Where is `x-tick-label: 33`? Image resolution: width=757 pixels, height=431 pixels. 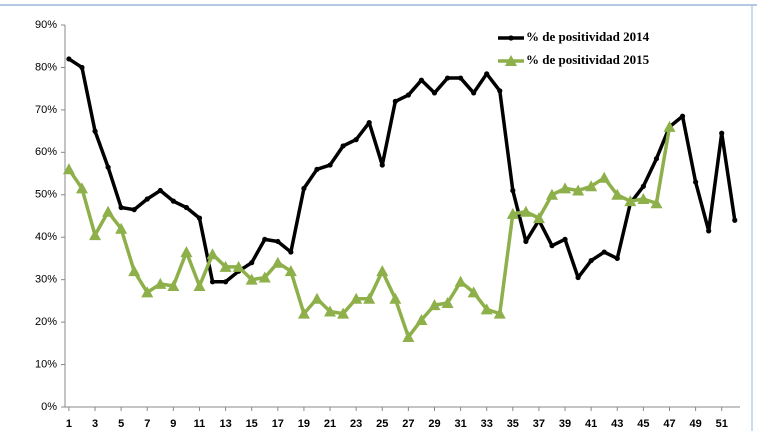
x-tick-label: 33 is located at coordinates (487, 424).